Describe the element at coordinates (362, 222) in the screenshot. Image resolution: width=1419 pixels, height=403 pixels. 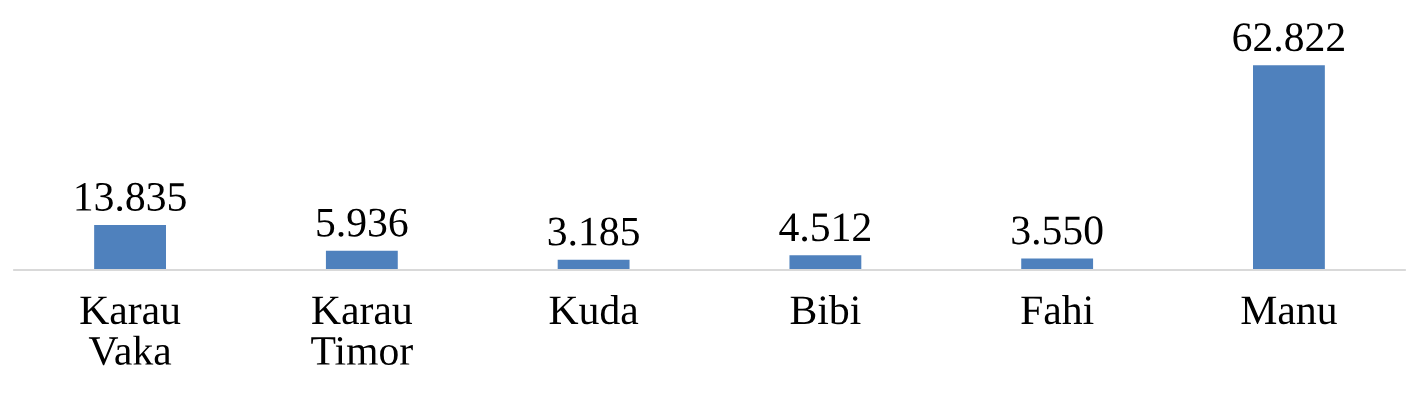
I see `data-label: 5.936` at that location.